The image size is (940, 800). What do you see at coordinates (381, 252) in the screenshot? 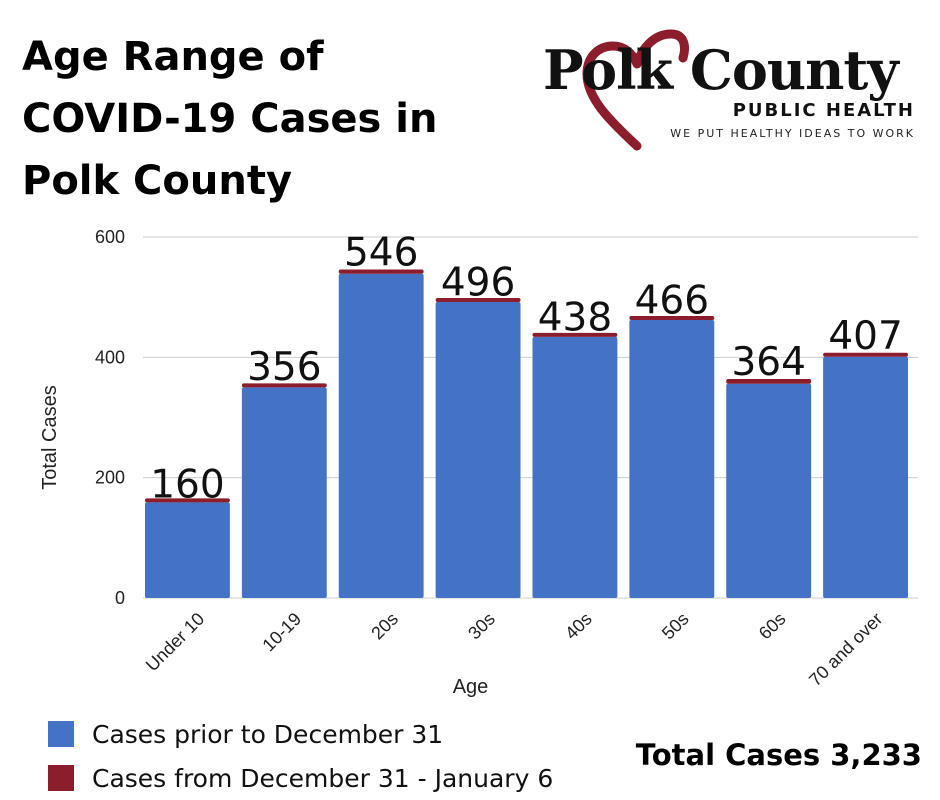
I see `bar-total-label: 546` at bounding box center [381, 252].